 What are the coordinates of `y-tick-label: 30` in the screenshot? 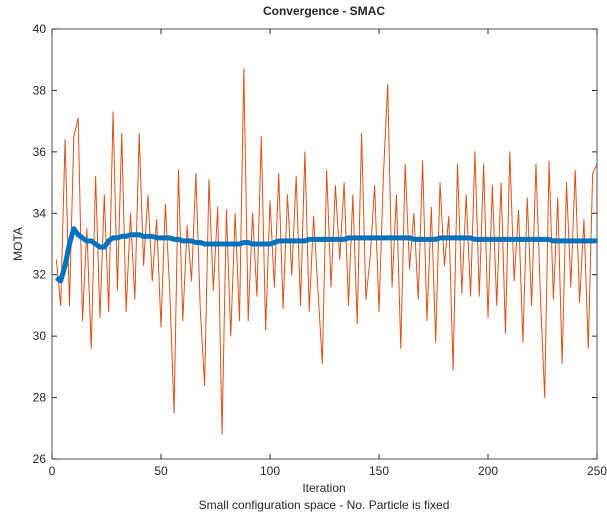 It's located at (40, 336).